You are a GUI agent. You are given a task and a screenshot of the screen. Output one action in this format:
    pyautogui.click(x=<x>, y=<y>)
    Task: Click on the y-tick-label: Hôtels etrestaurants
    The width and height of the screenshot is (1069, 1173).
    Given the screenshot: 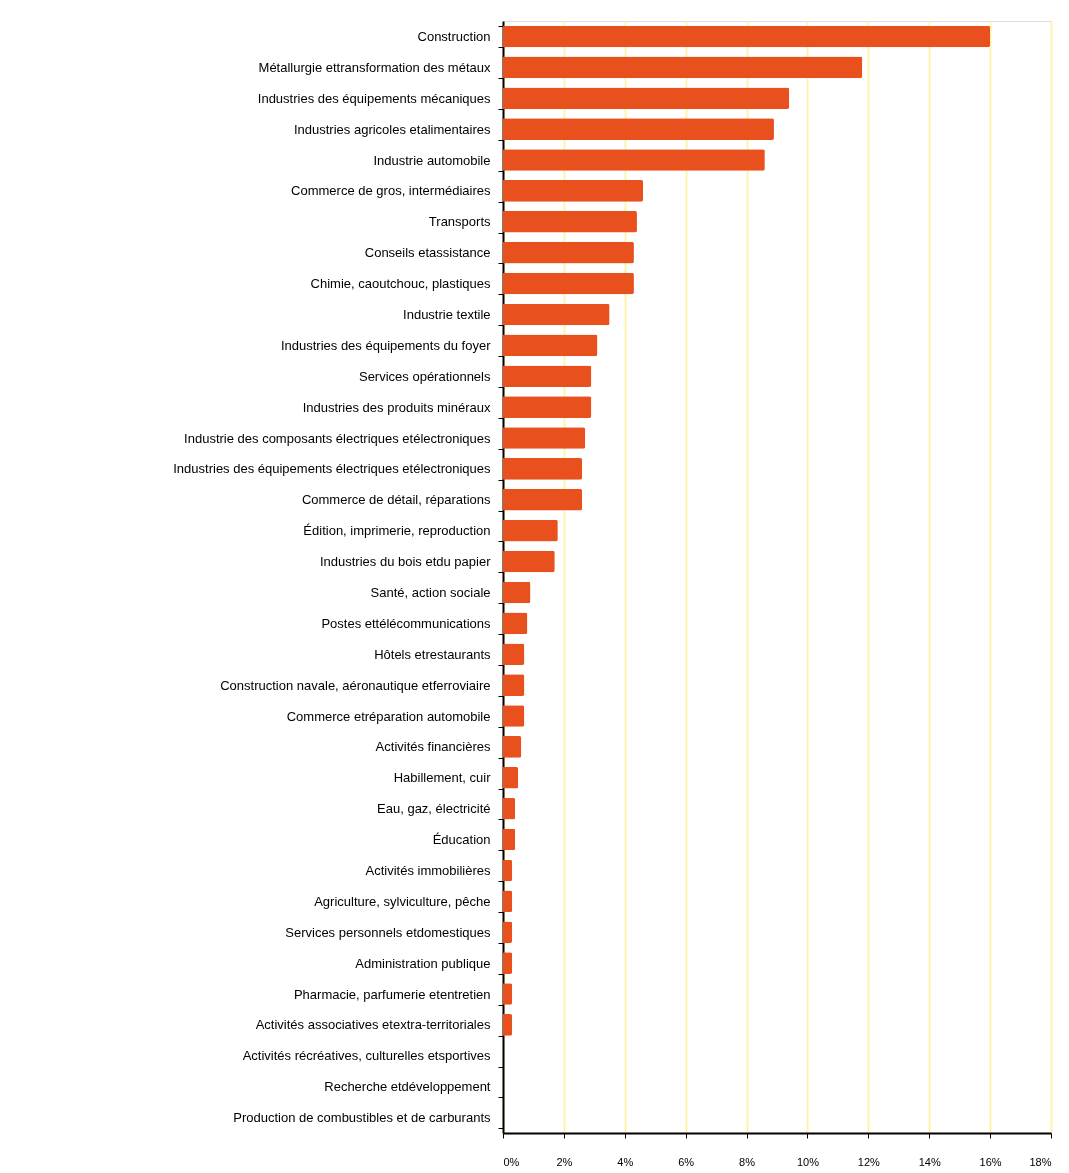 What is the action you would take?
    pyautogui.click(x=432, y=654)
    